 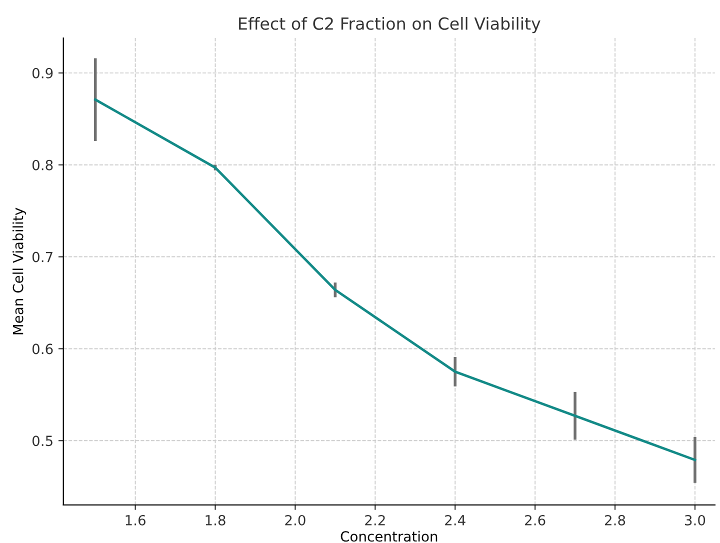 What do you see at coordinates (695, 520) in the screenshot?
I see `x-tick-label: 3.0` at bounding box center [695, 520].